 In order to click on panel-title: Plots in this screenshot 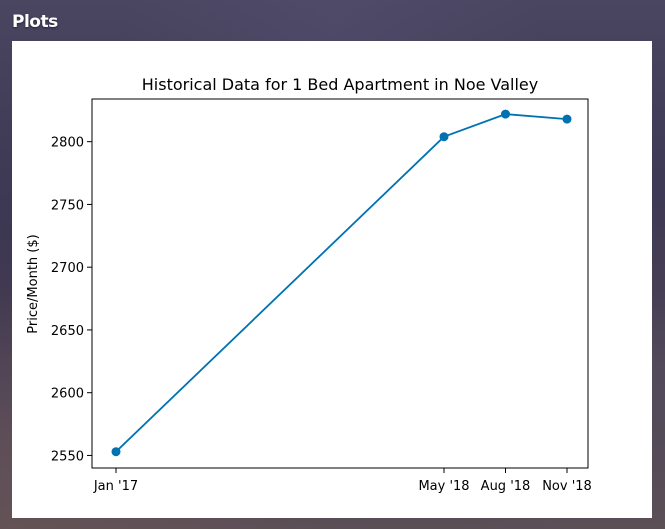, I will do `click(35, 22)`.